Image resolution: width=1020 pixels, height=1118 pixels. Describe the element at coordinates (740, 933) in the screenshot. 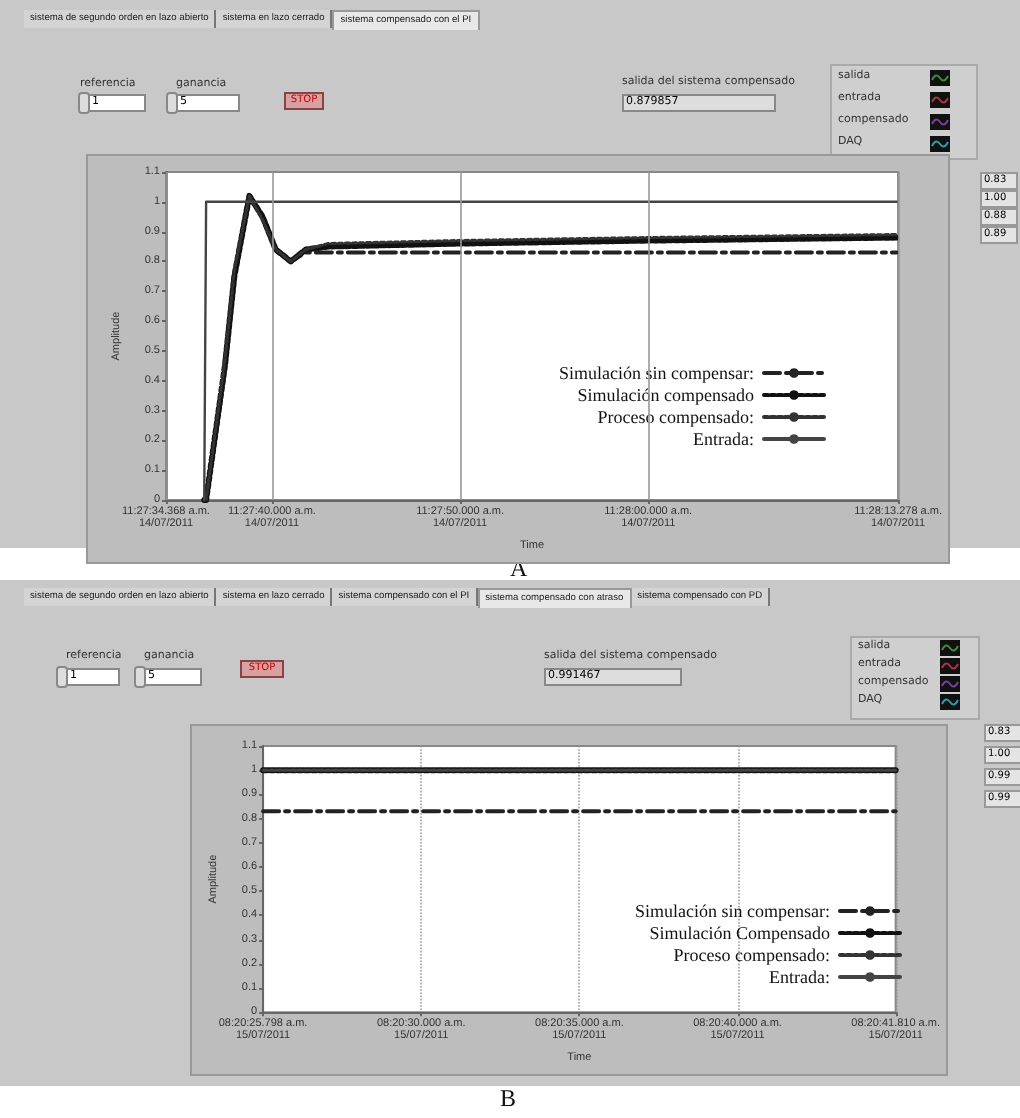

I see `legend-label: Simulación Compensado` at that location.